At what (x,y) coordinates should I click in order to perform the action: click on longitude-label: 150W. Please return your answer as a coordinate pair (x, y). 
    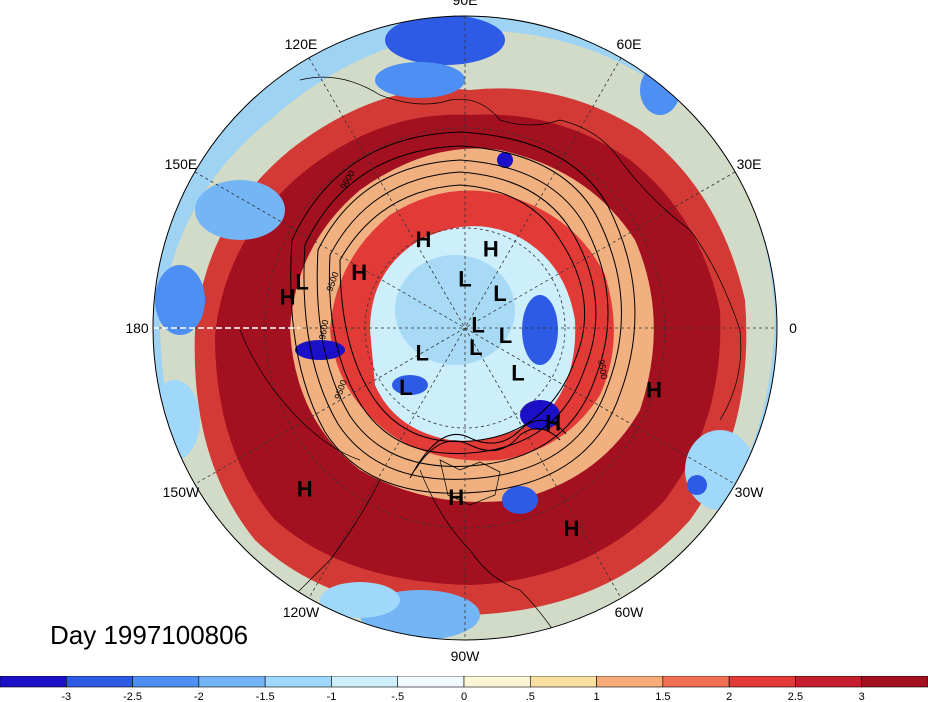
    Looking at the image, I should click on (181, 492).